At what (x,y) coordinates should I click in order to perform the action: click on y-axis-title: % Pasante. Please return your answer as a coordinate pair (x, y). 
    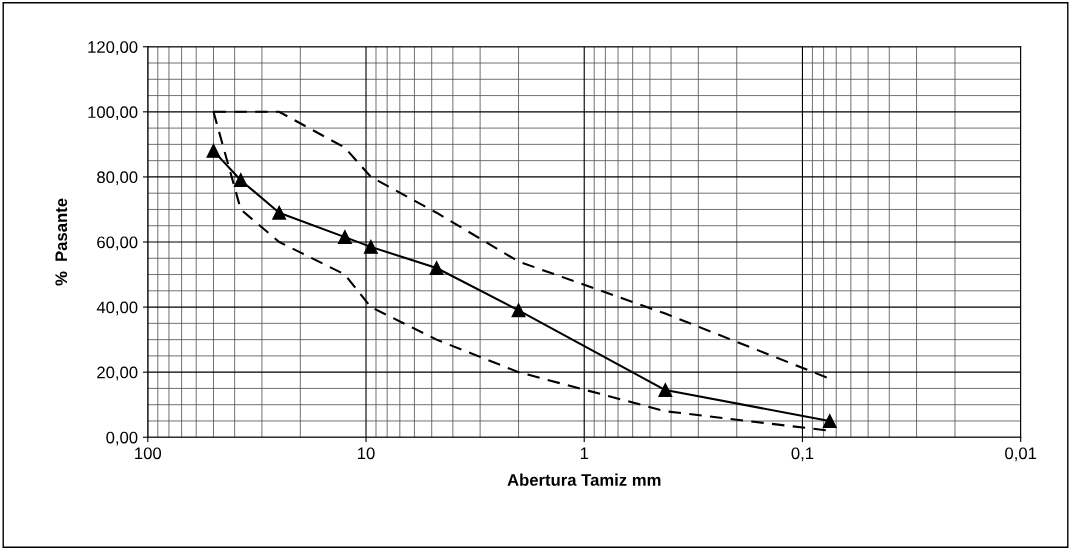
    Looking at the image, I should click on (61, 242).